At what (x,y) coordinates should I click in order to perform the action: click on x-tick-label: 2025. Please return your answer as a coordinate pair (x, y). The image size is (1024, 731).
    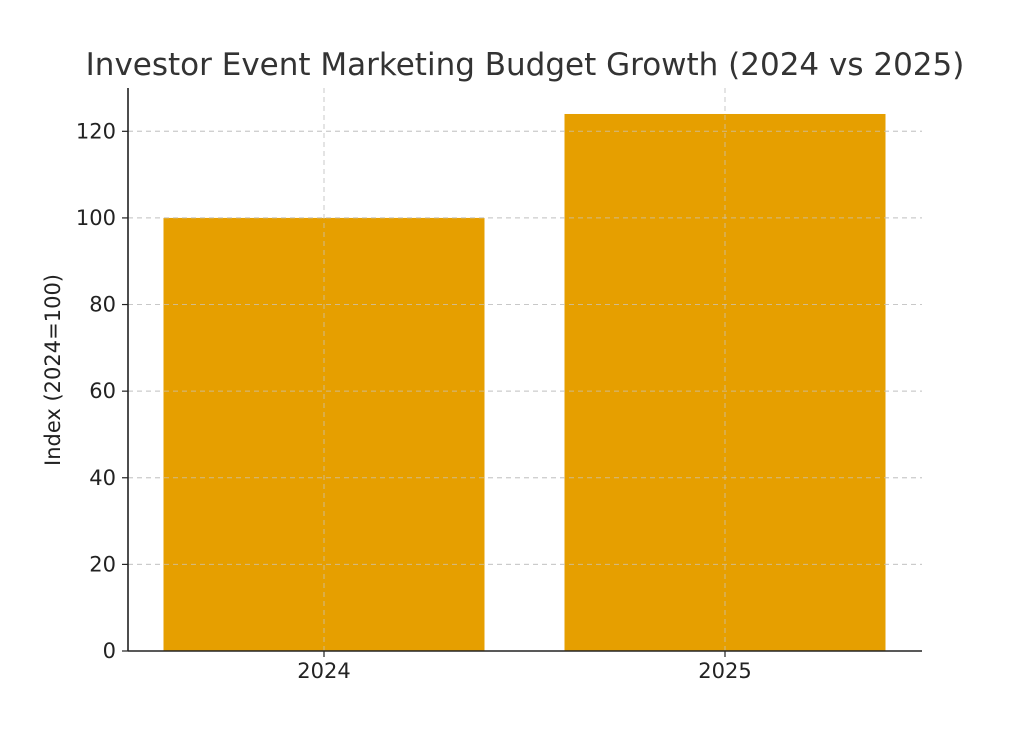
    Looking at the image, I should click on (724, 671).